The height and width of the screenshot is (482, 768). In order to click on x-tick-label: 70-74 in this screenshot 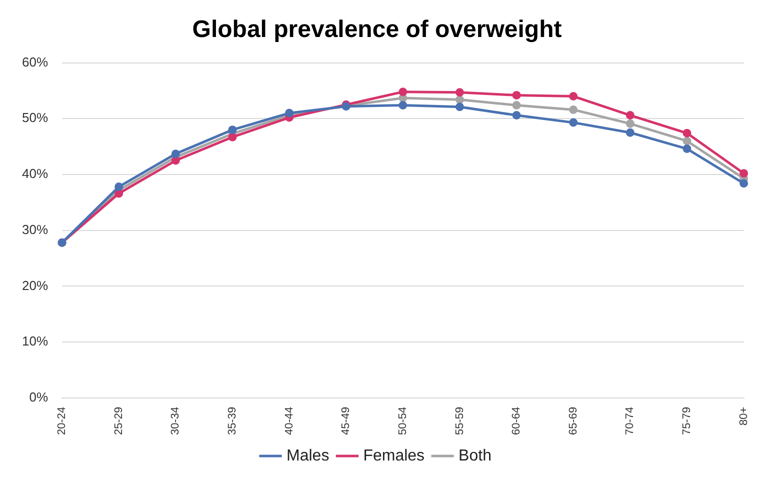, I will do `click(630, 421)`.